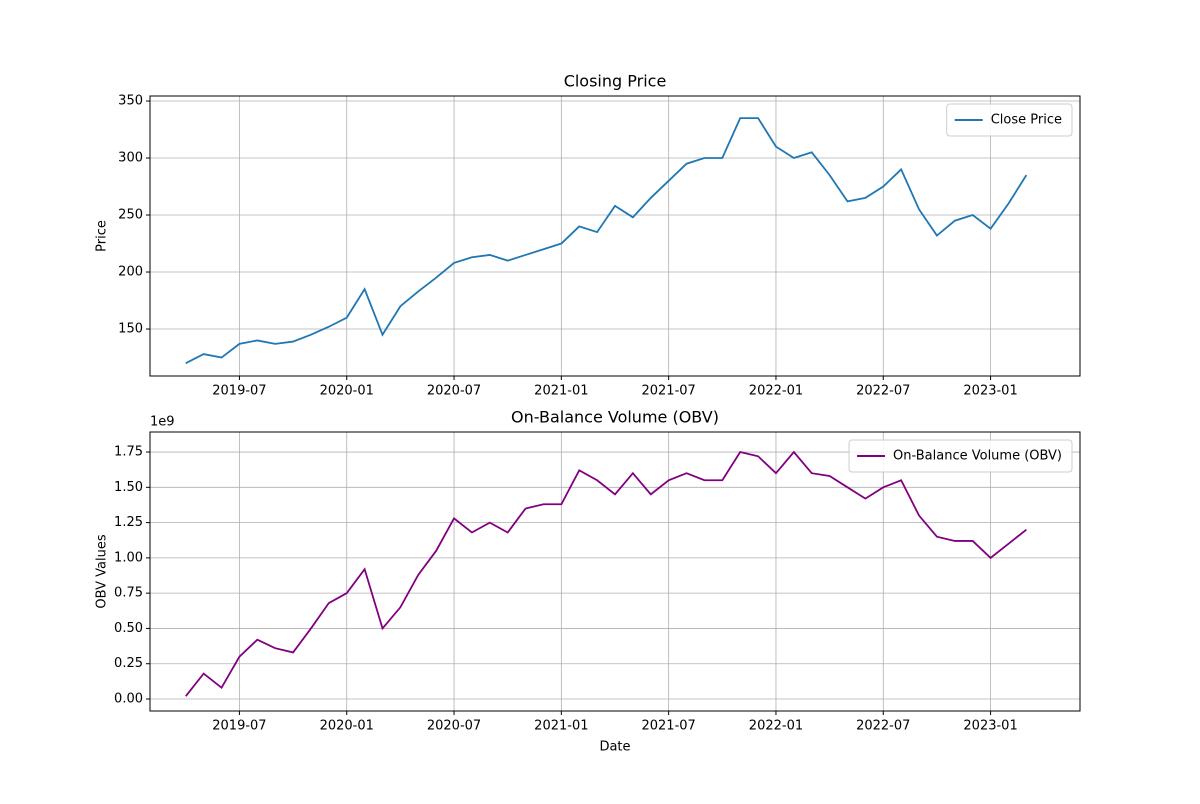  Describe the element at coordinates (130, 101) in the screenshot. I see `y-tick-label: 350` at that location.